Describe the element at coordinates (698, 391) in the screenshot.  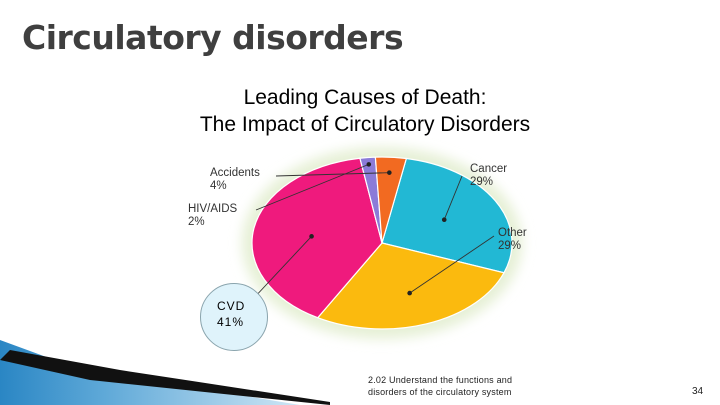
I see `page-number: 34` at that location.